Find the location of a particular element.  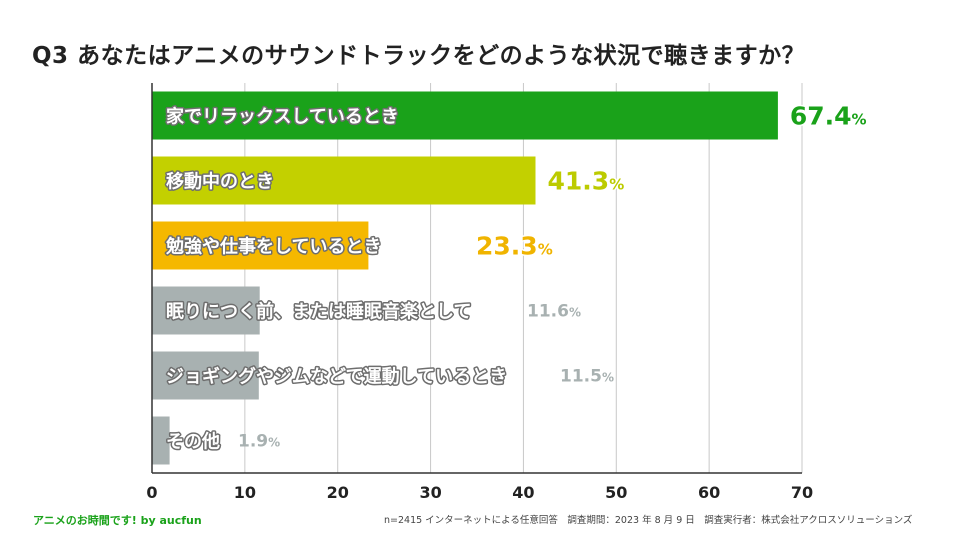

x-tick-50: 50 is located at coordinates (616, 492).